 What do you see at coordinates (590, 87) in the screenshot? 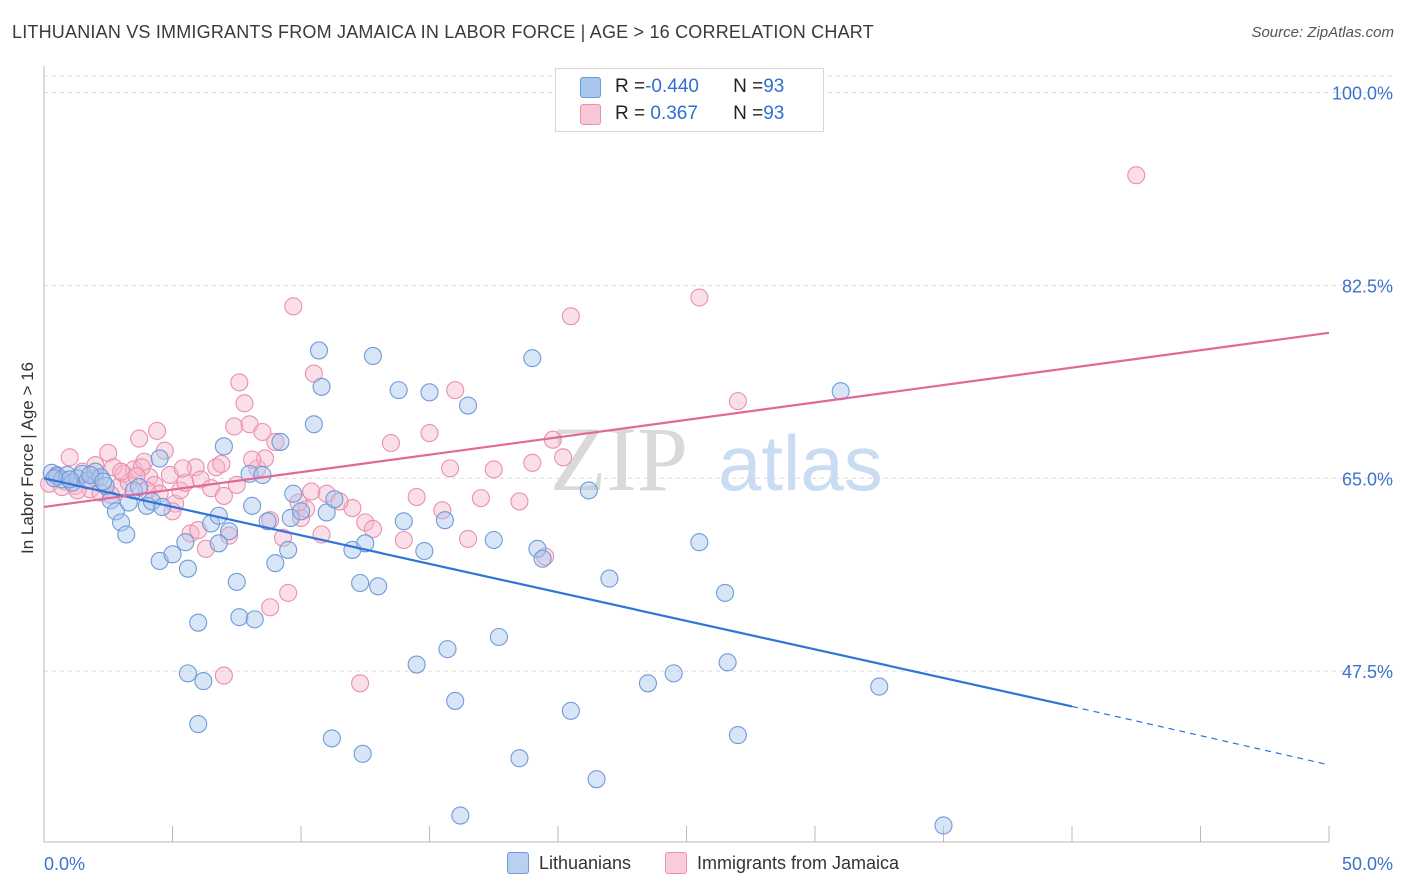
I see `swatch-blue` at bounding box center [590, 87].